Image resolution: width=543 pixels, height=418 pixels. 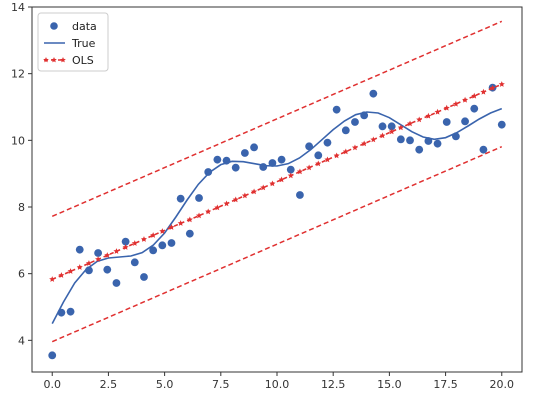 What do you see at coordinates (445, 384) in the screenshot?
I see `x-tick-label: 17.5` at bounding box center [445, 384].